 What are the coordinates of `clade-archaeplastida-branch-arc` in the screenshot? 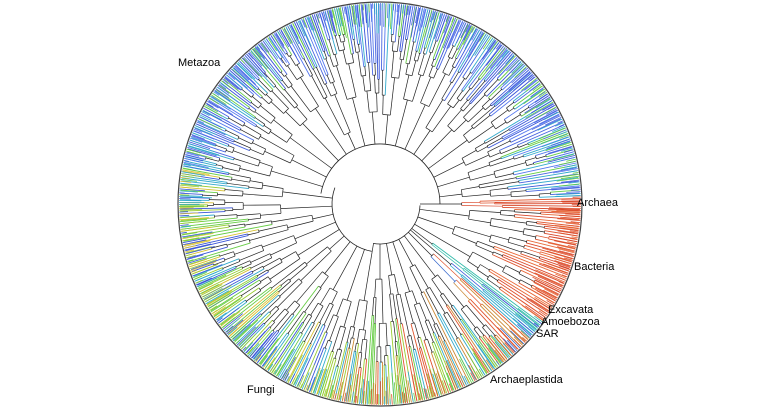 It's located at (439, 336).